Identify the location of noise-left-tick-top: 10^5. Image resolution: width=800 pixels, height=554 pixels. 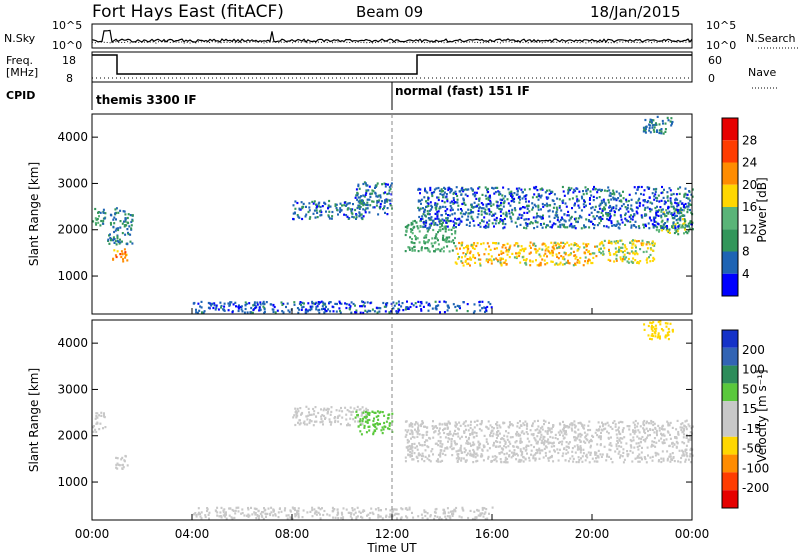
(67, 25).